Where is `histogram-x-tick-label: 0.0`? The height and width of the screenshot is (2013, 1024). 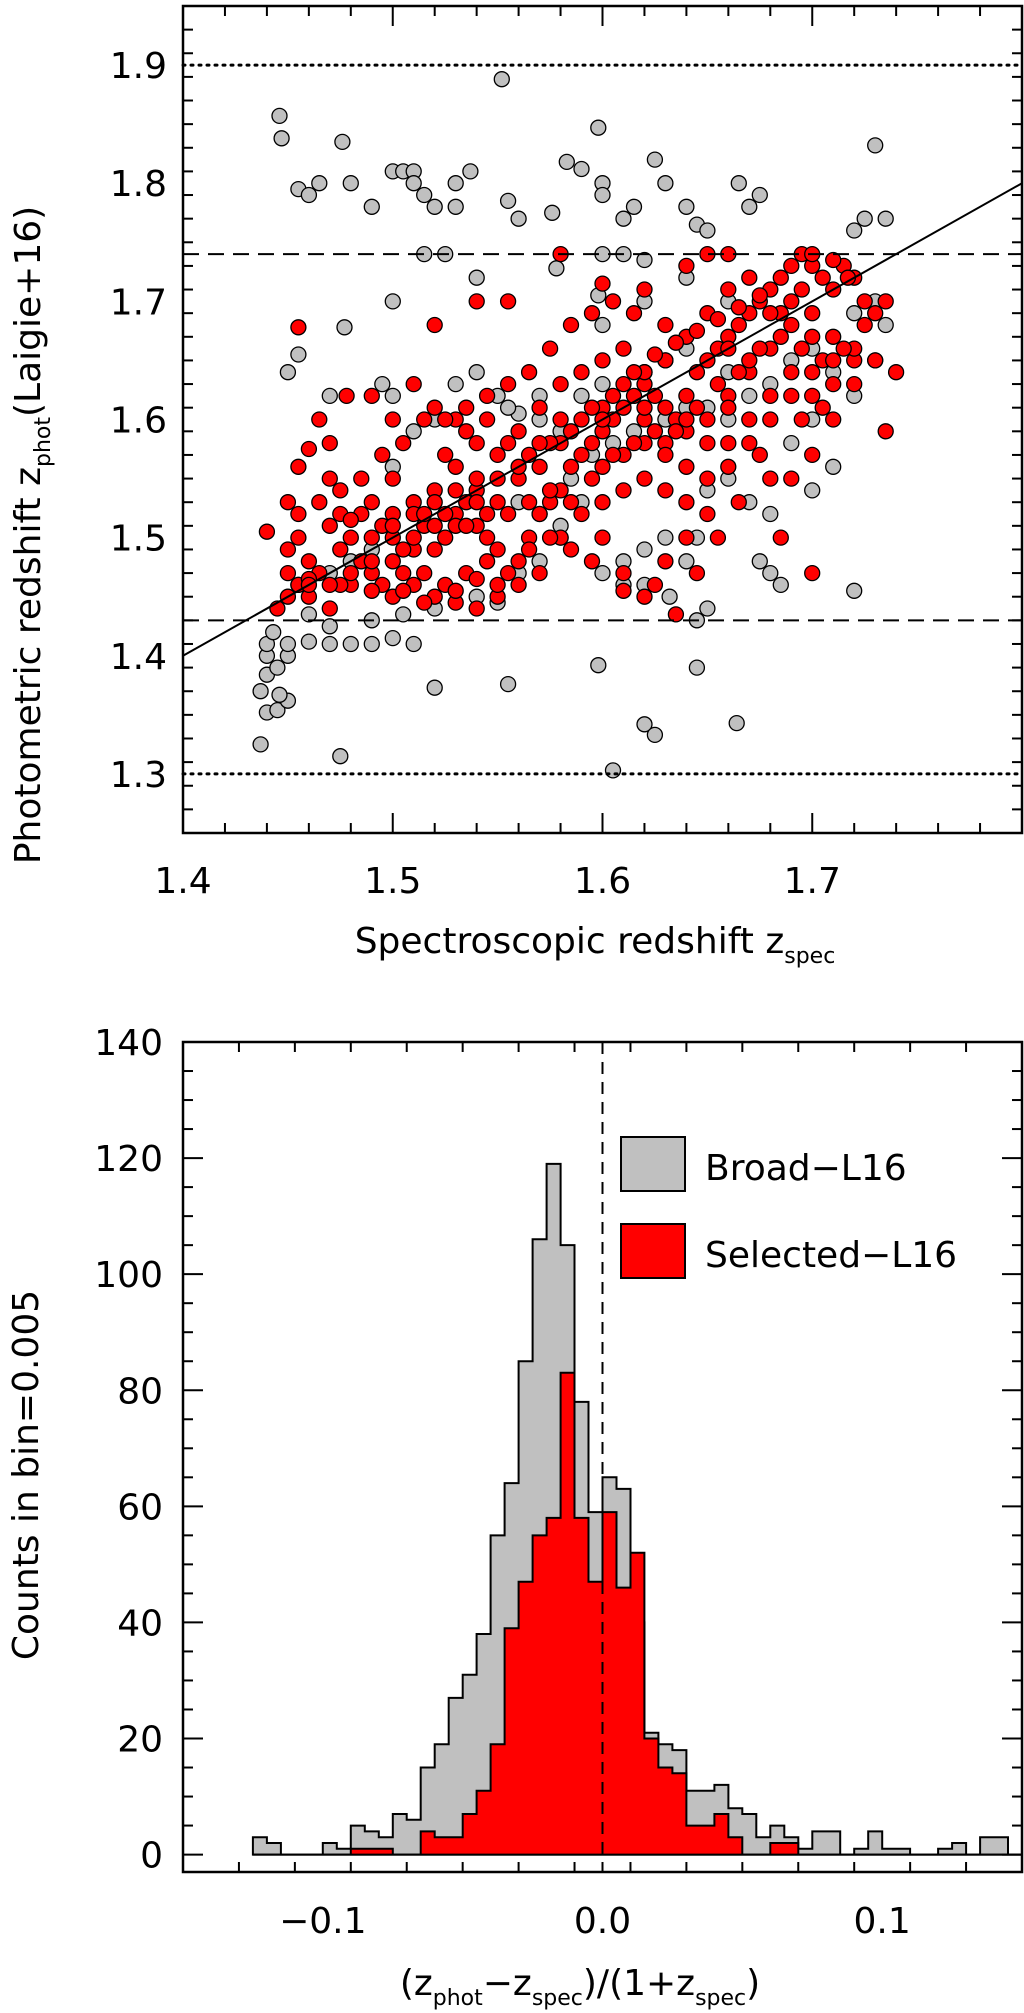 histogram-x-tick-label: 0.0 is located at coordinates (602, 1921).